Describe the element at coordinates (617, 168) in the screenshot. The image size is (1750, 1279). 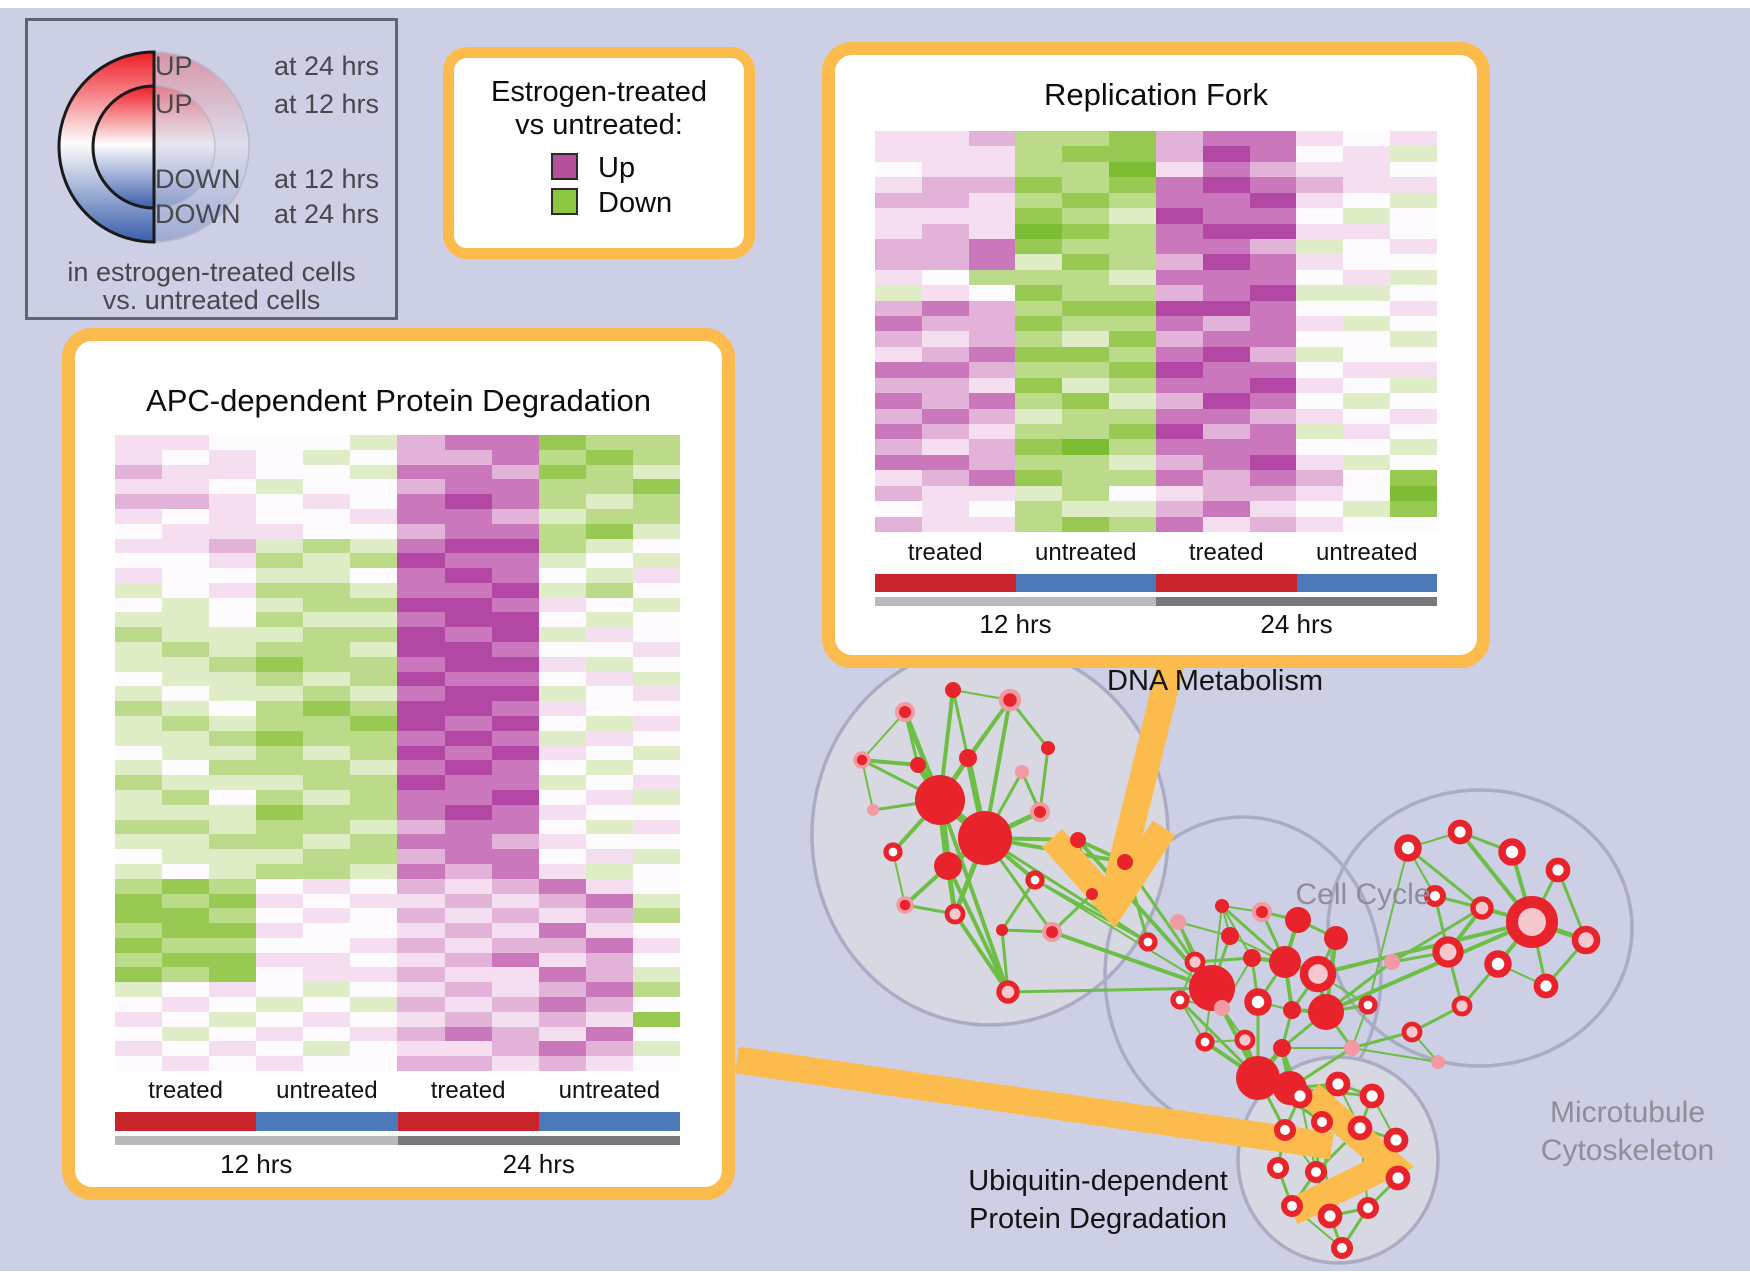
I see `up-label: Up` at that location.